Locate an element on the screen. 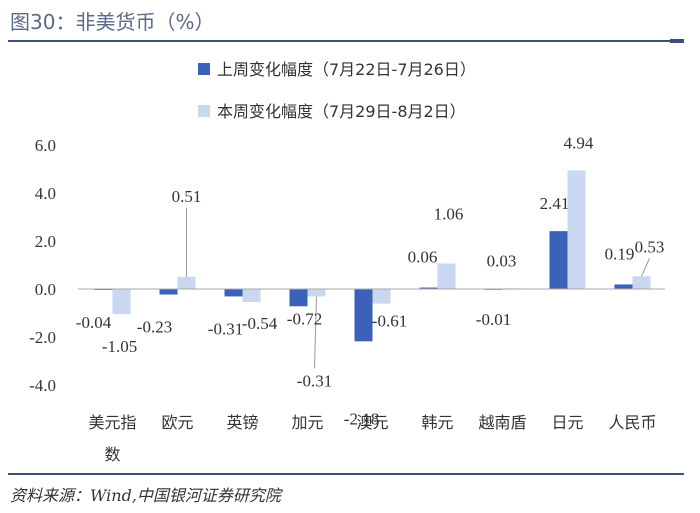 The image size is (700, 513). x-category-label: 日元 is located at coordinates (567, 422).